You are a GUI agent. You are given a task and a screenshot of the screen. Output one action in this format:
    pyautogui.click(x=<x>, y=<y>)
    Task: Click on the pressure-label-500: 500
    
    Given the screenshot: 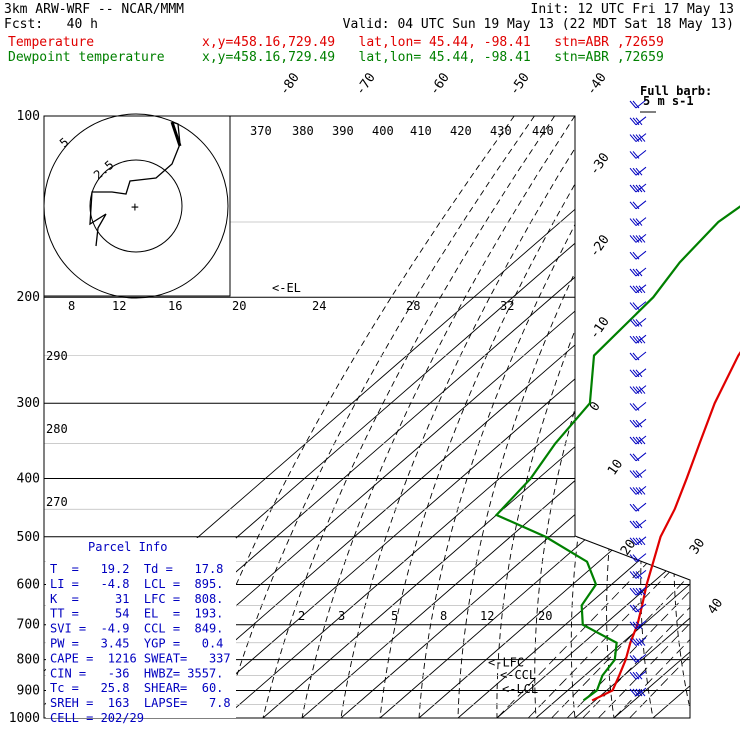 What is the action you would take?
    pyautogui.click(x=28, y=537)
    